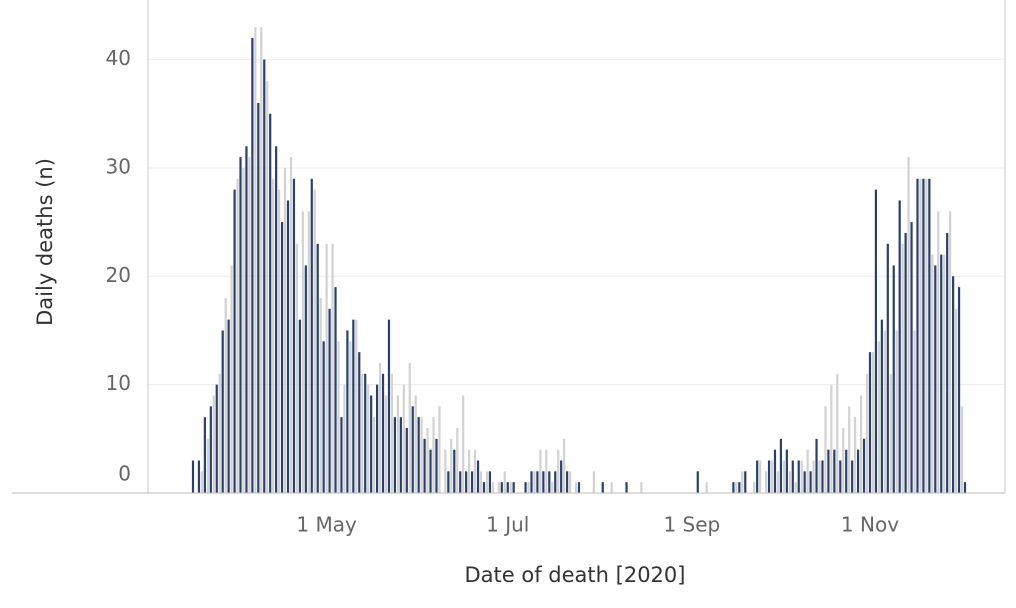  I want to click on y-tick-label: 10, so click(118, 383).